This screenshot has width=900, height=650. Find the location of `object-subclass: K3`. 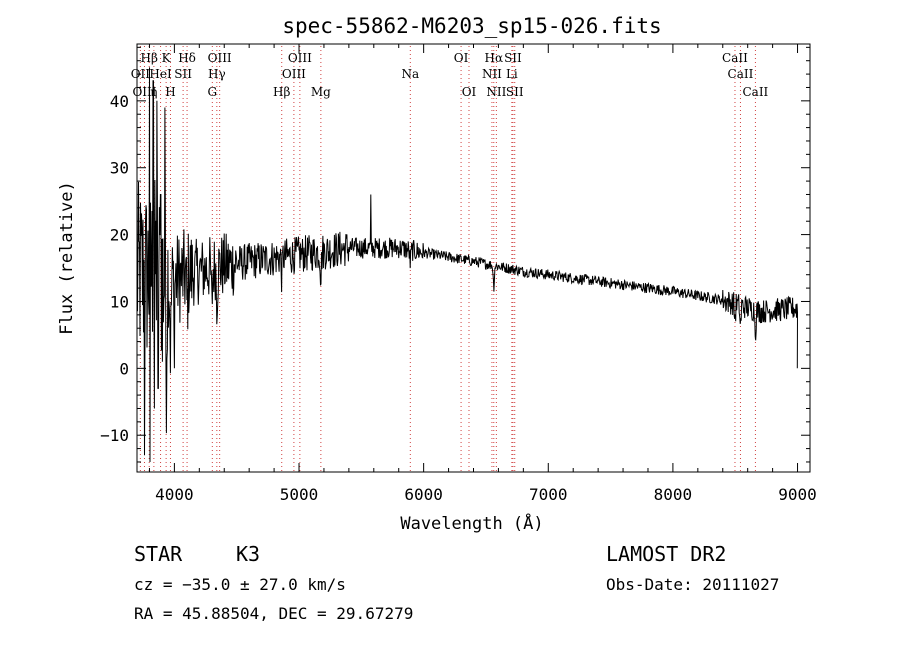

object-subclass: K3 is located at coordinates (248, 554).